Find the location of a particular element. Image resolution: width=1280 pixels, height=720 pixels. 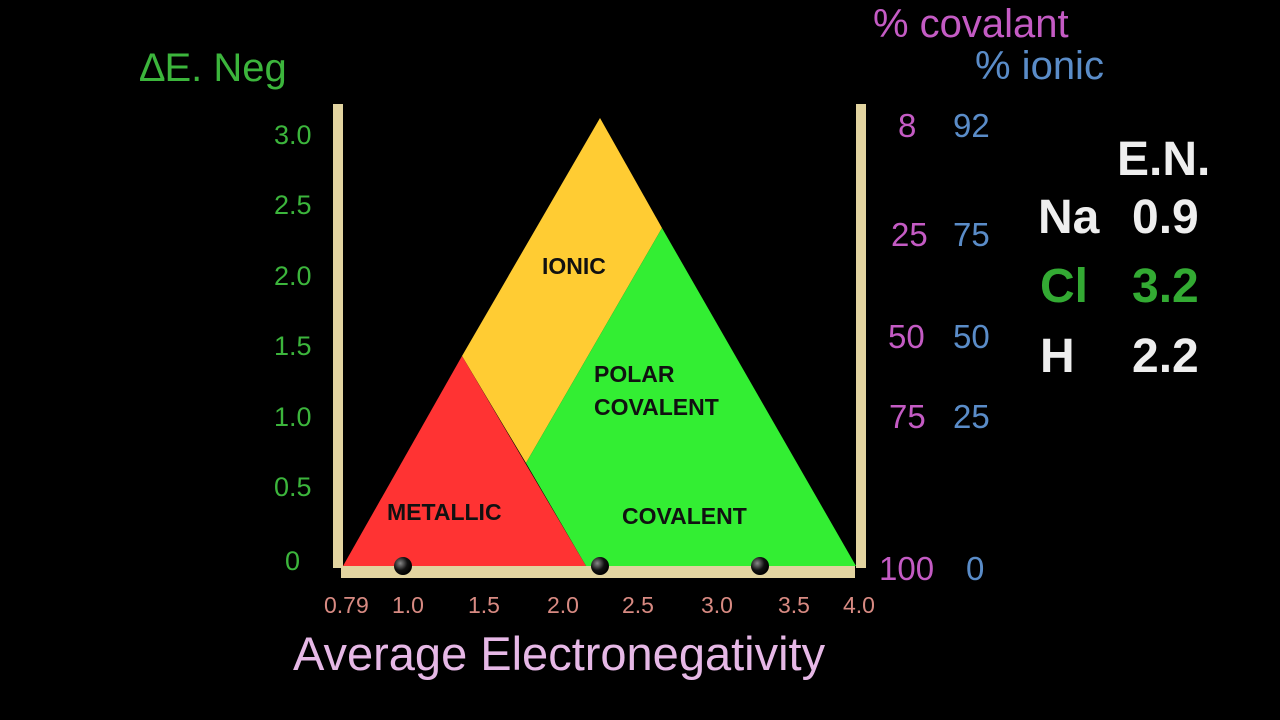

x-tick: 1.5 is located at coordinates (484, 605).